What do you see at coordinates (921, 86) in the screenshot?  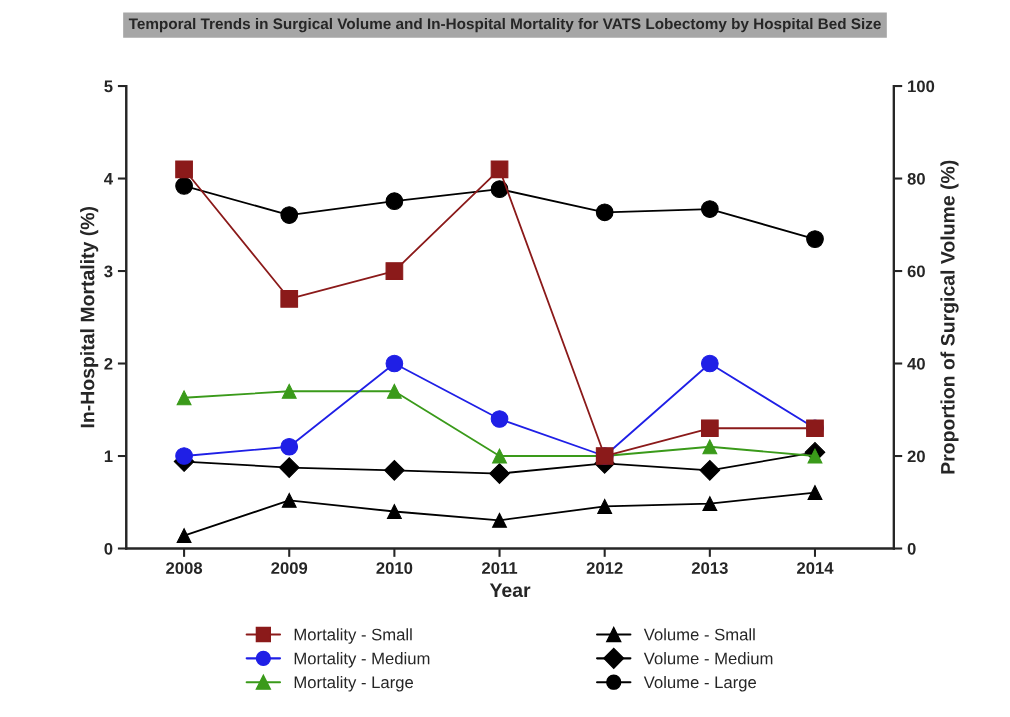 I see `y2-tick-label: 100` at bounding box center [921, 86].